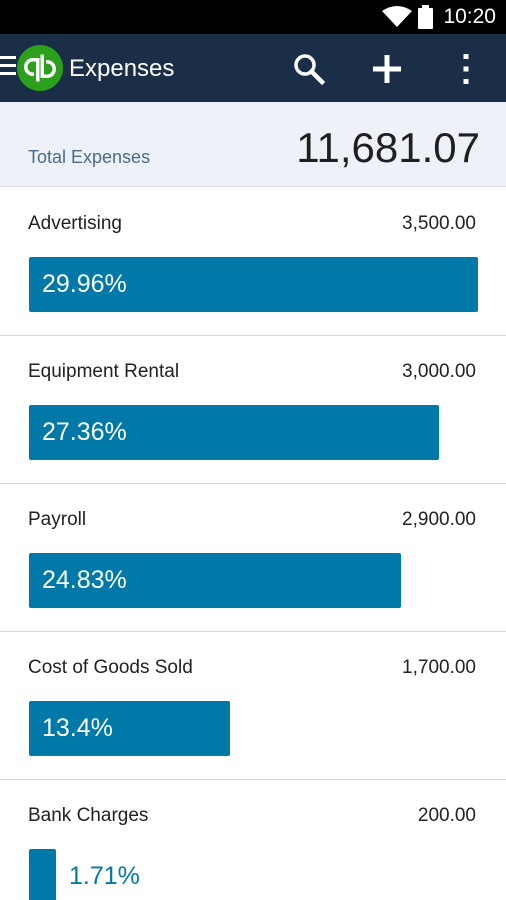 This screenshot has width=506, height=900. I want to click on total-expenses-summary: Total Expenses 11,681.07, so click(253, 144).